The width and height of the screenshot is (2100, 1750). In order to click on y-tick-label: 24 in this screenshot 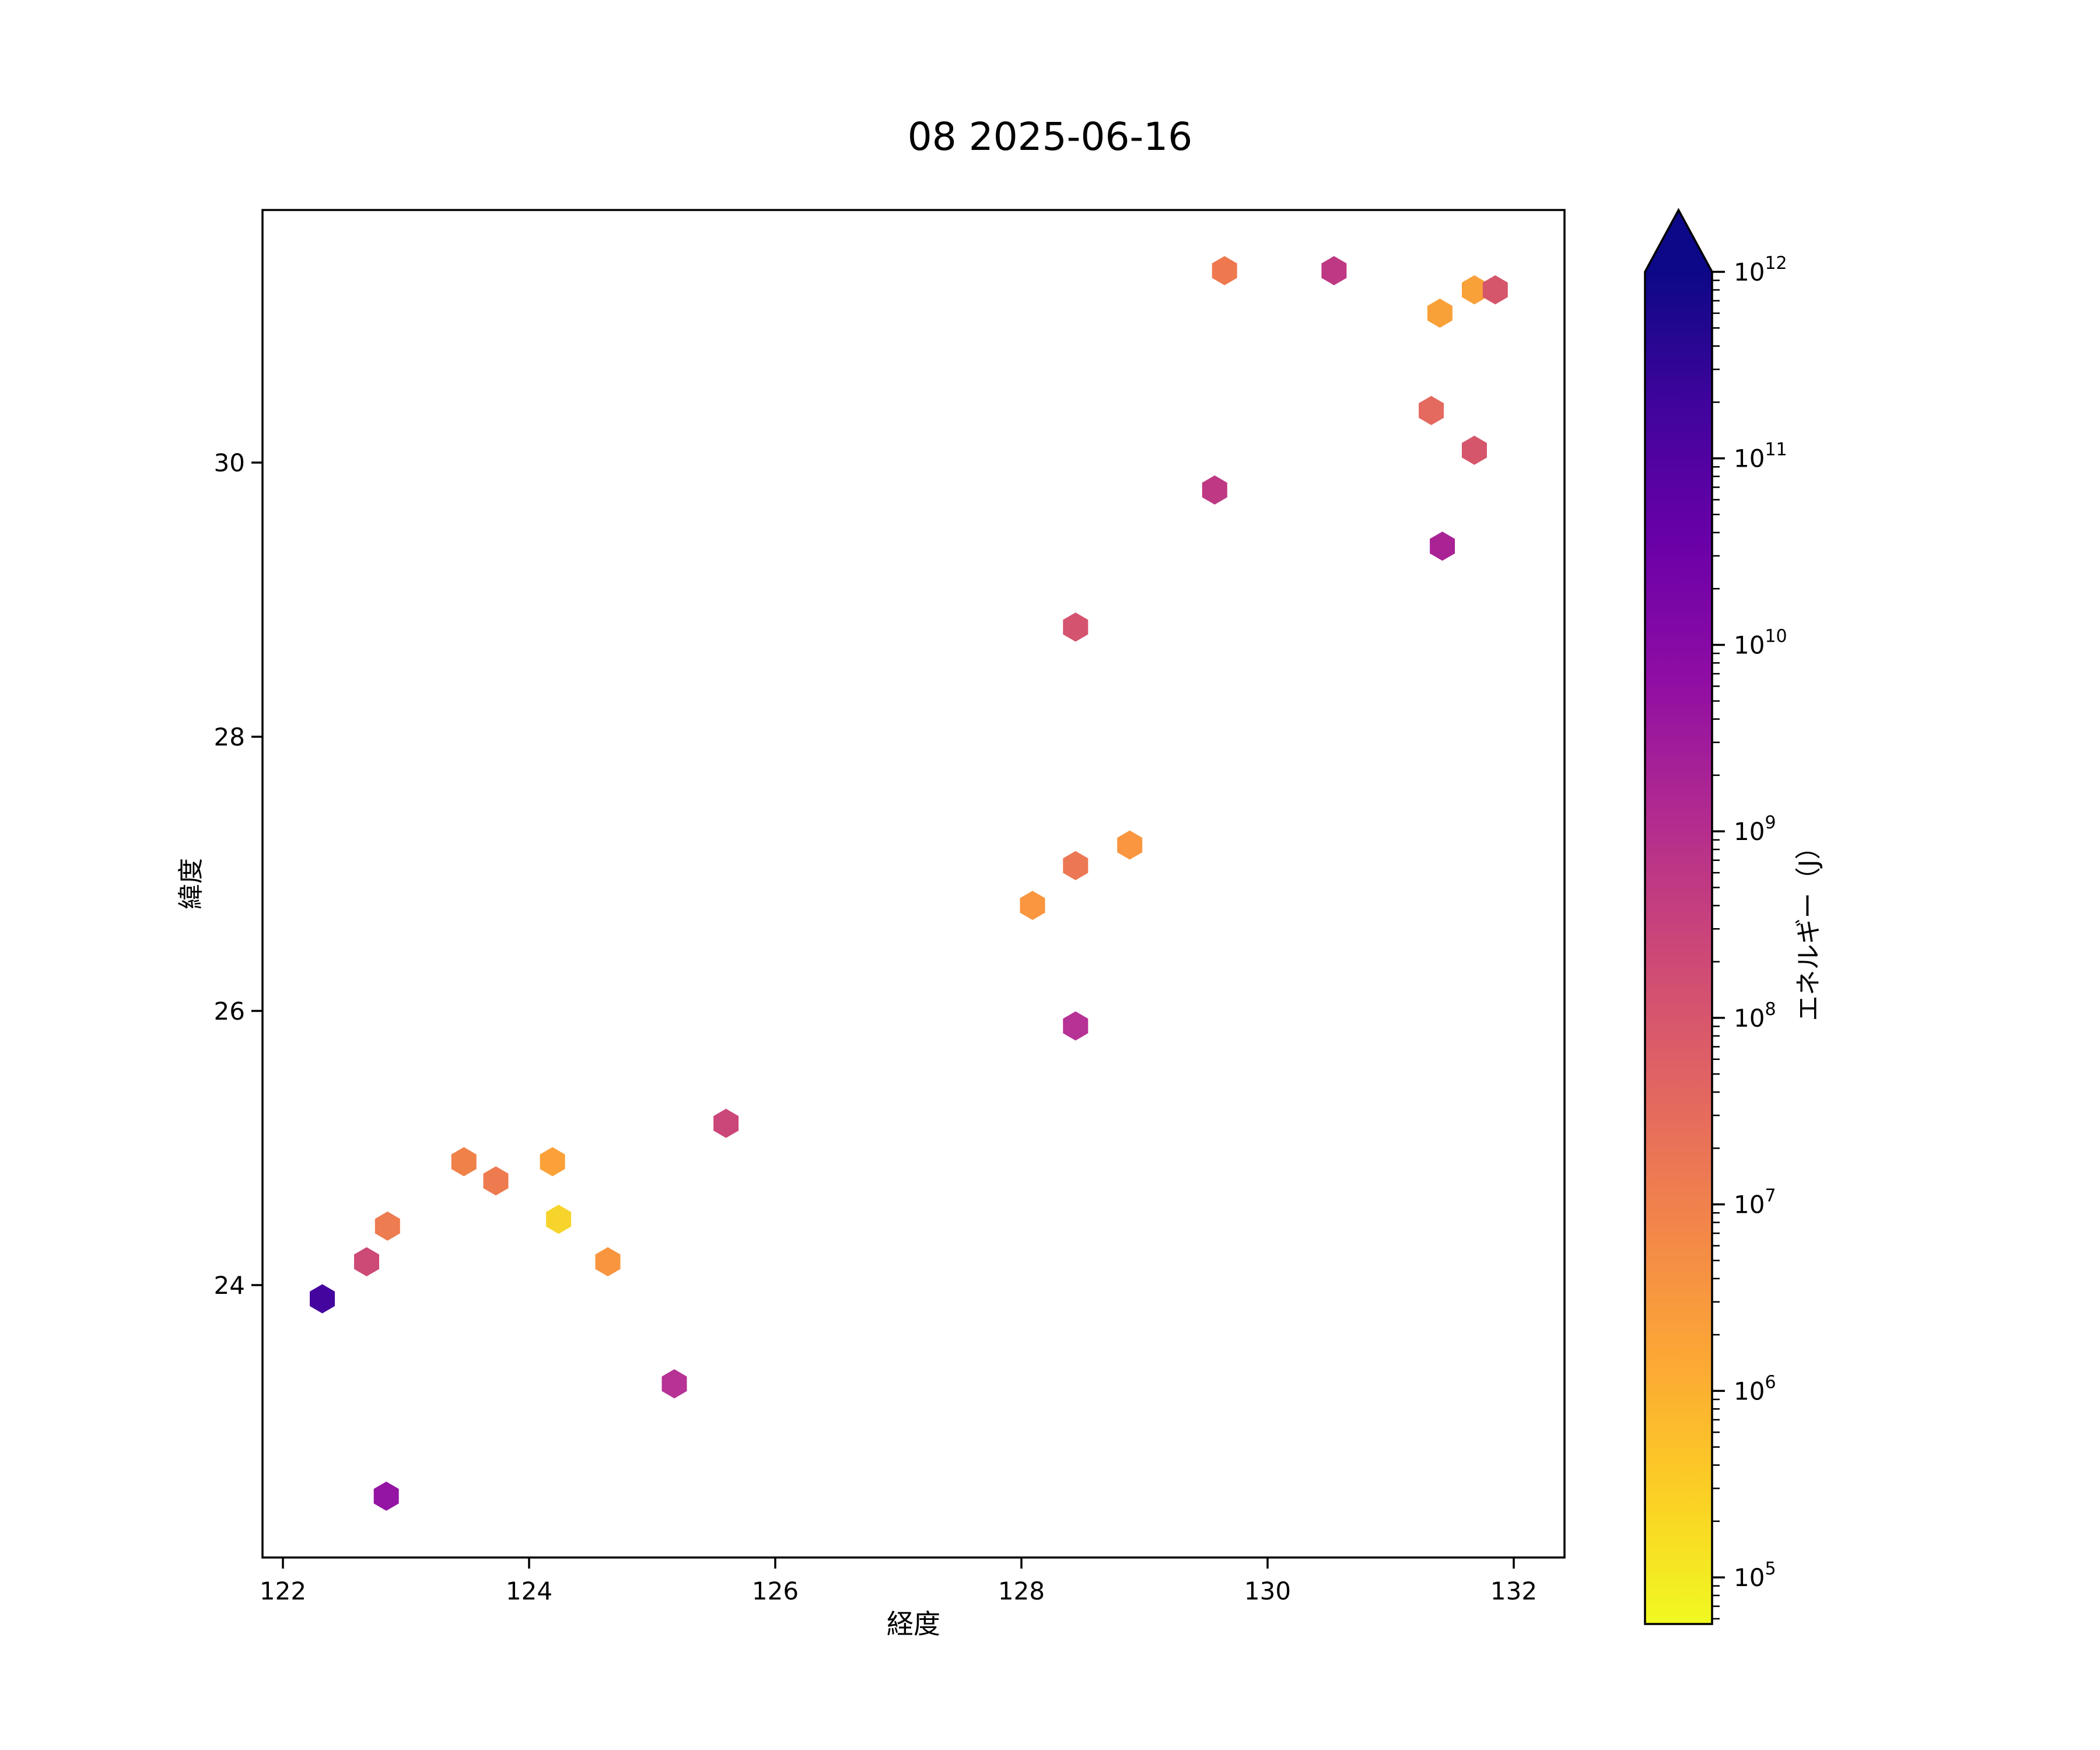, I will do `click(229, 1286)`.